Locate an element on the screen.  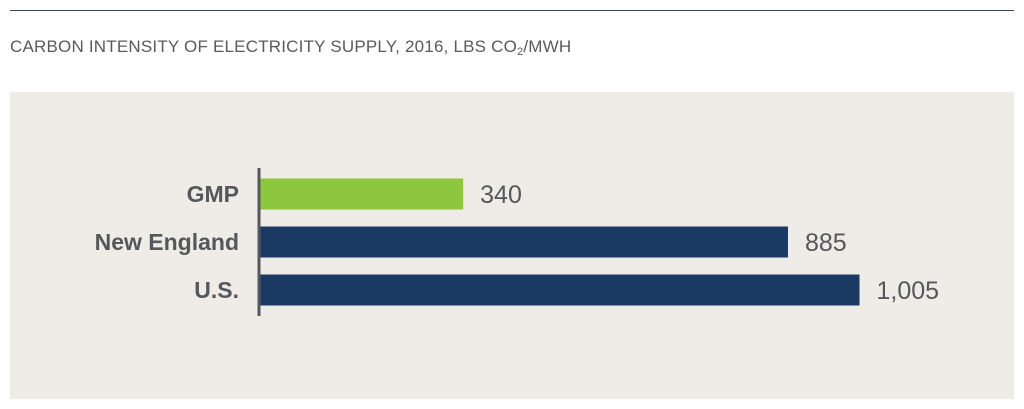
category-label-2: U.S. is located at coordinates (216, 290).